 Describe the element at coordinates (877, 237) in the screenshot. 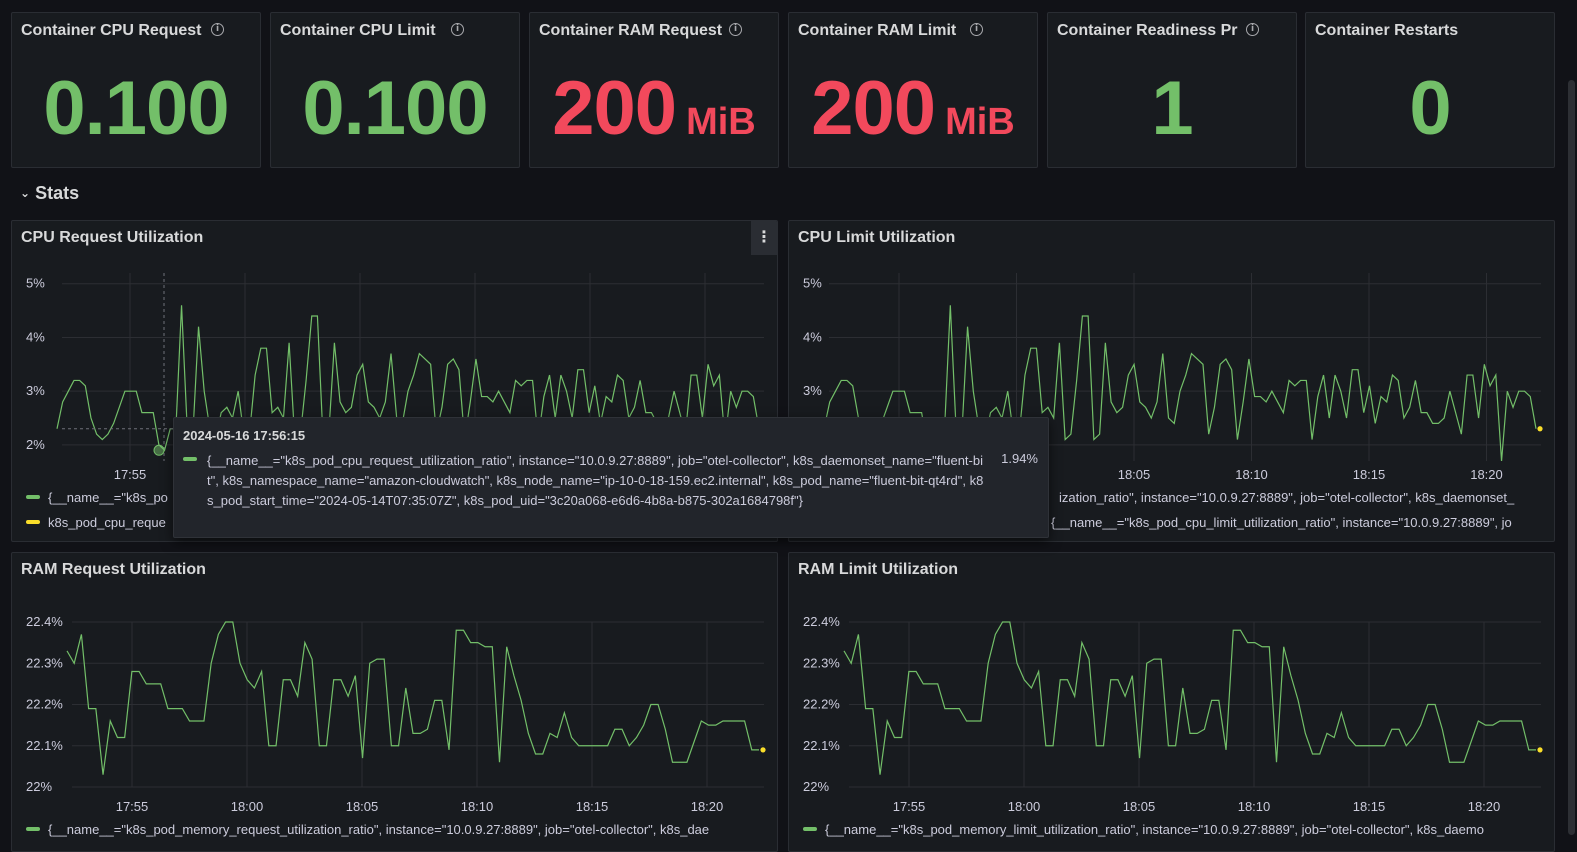

I see `panel-title: CPU Limit Utilization` at that location.